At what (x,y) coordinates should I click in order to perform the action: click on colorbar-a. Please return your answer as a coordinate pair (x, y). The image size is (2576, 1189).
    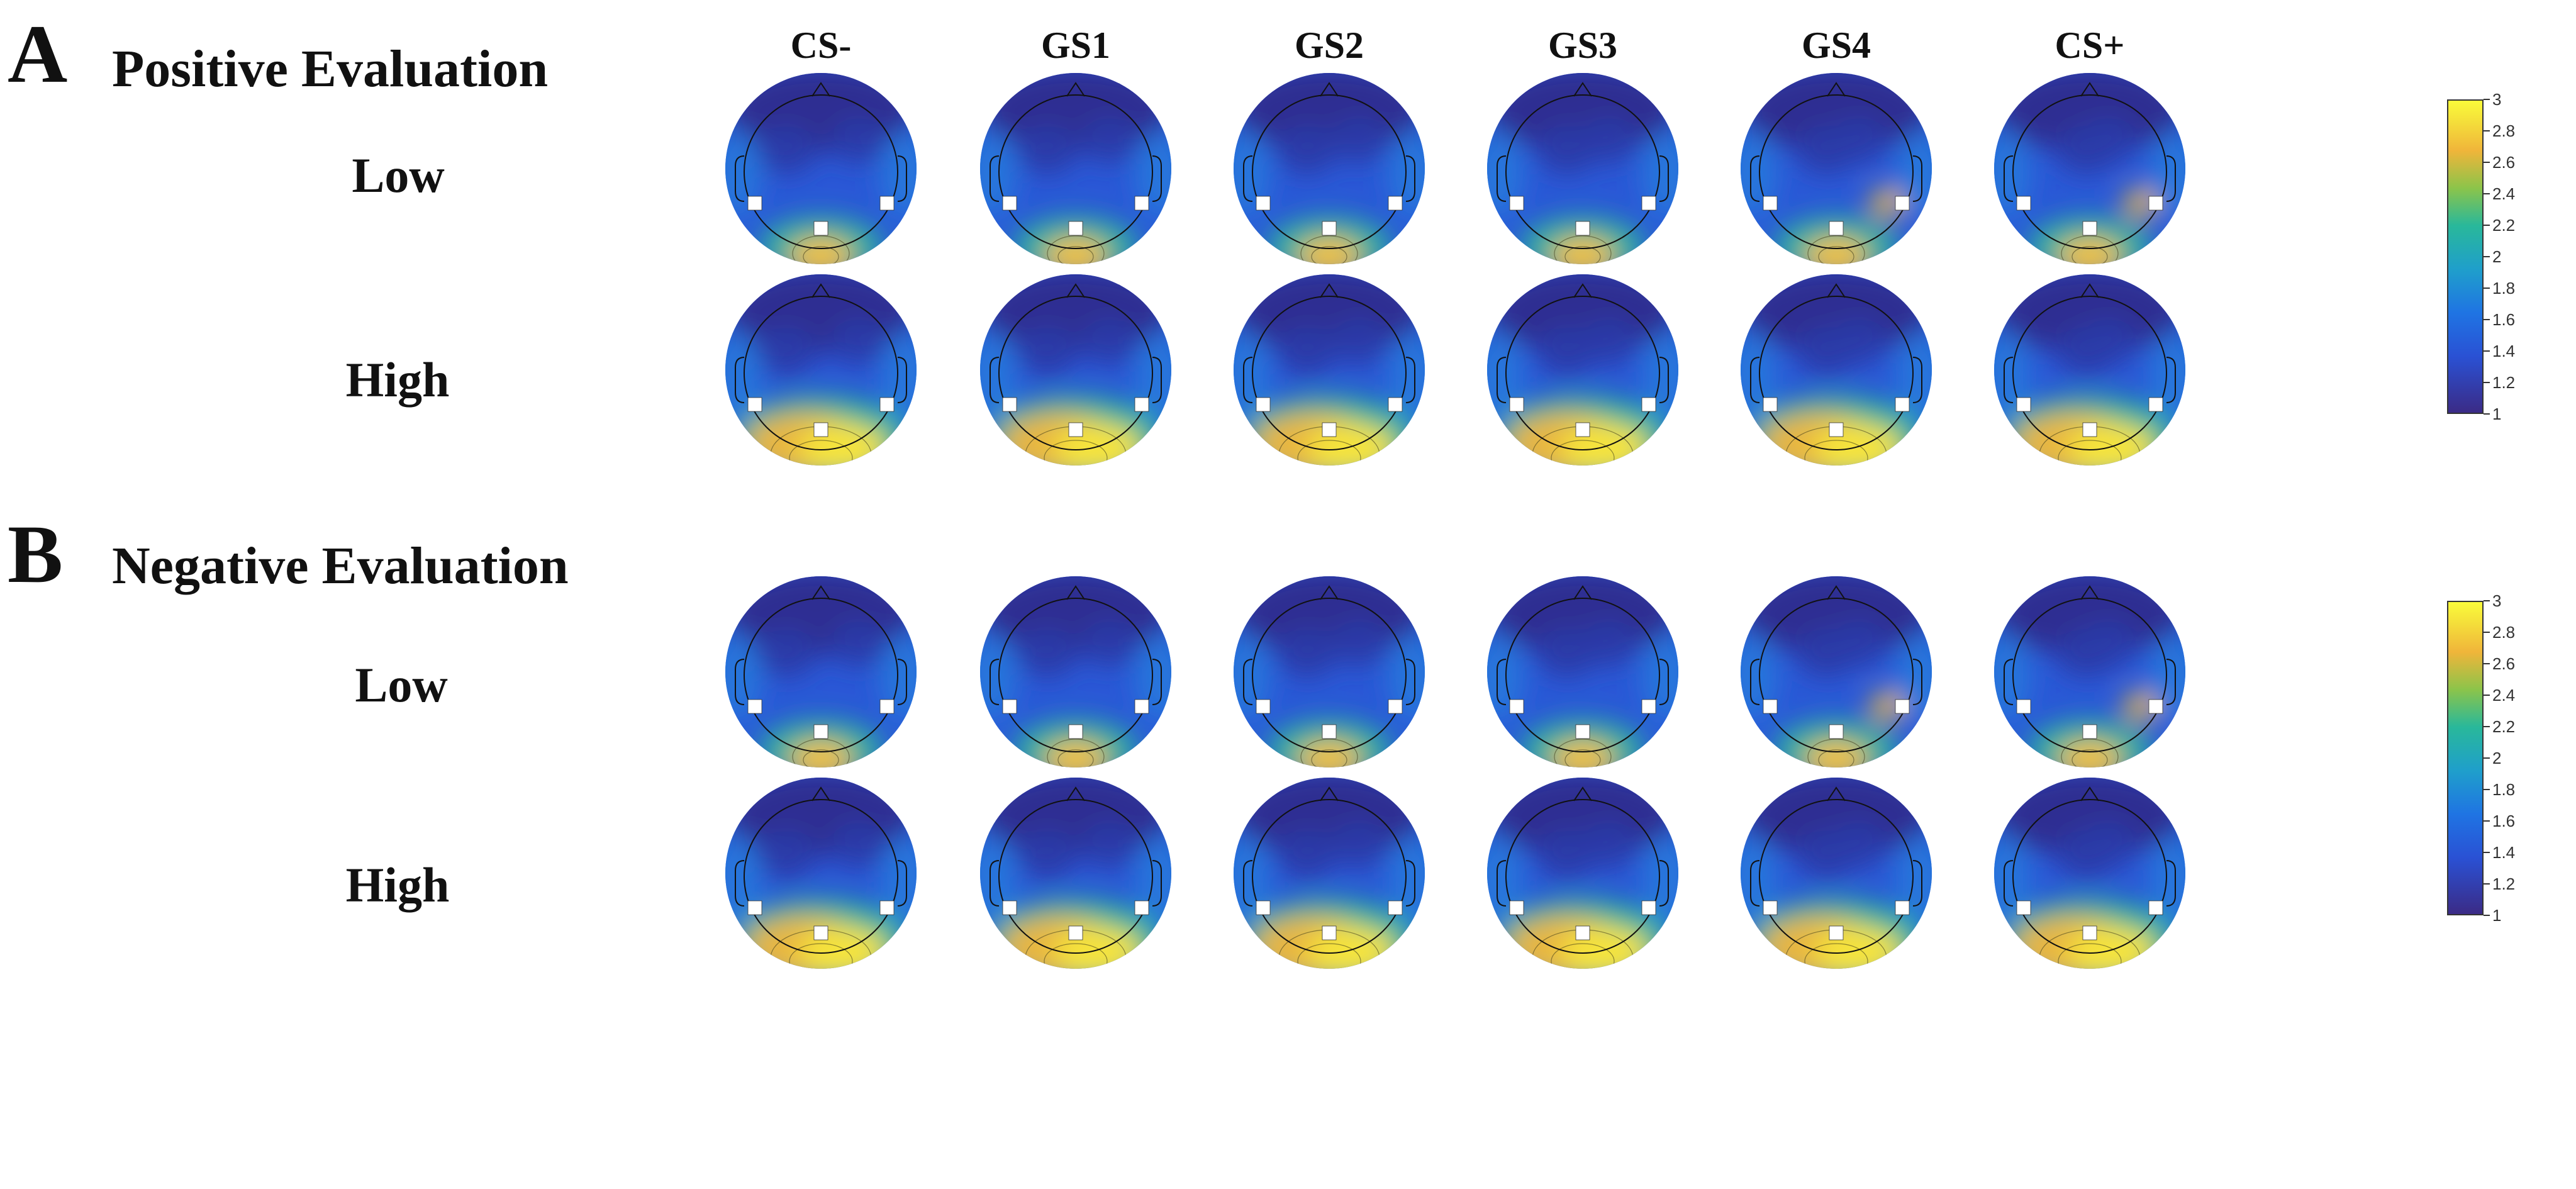
    Looking at the image, I should click on (2465, 256).